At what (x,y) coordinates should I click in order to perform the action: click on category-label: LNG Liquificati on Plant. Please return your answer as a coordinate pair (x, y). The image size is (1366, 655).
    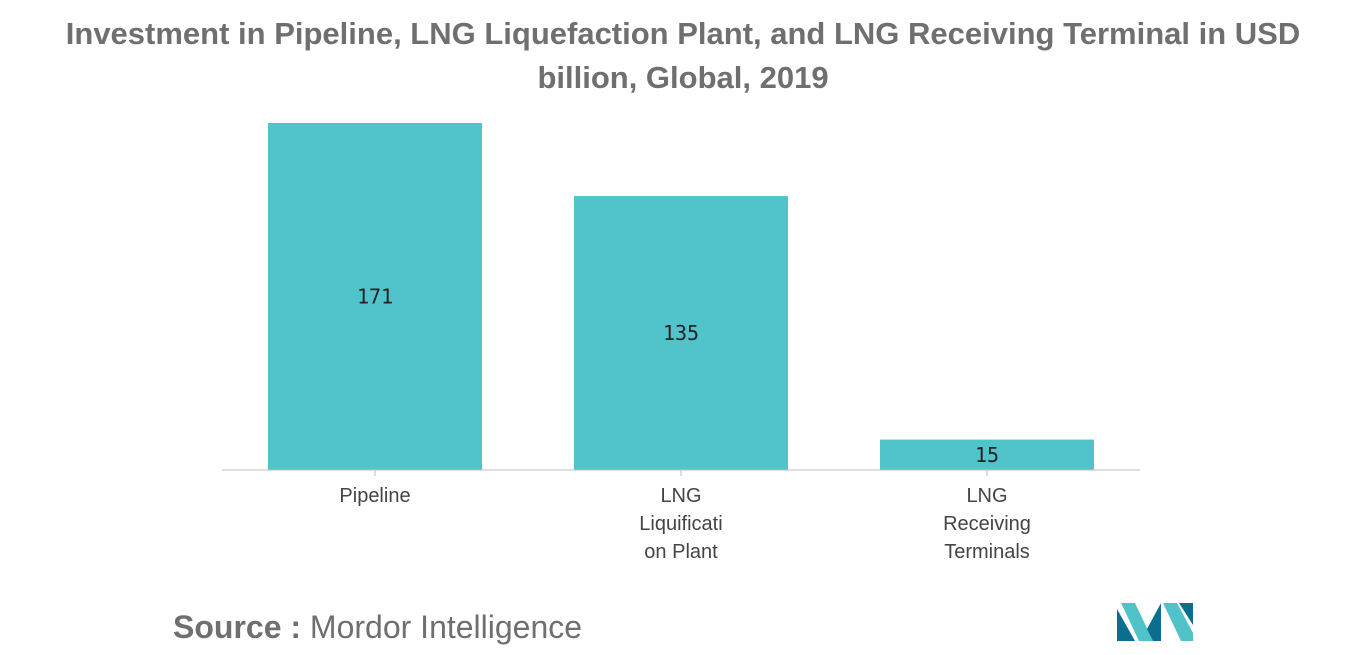
    Looking at the image, I should click on (680, 524).